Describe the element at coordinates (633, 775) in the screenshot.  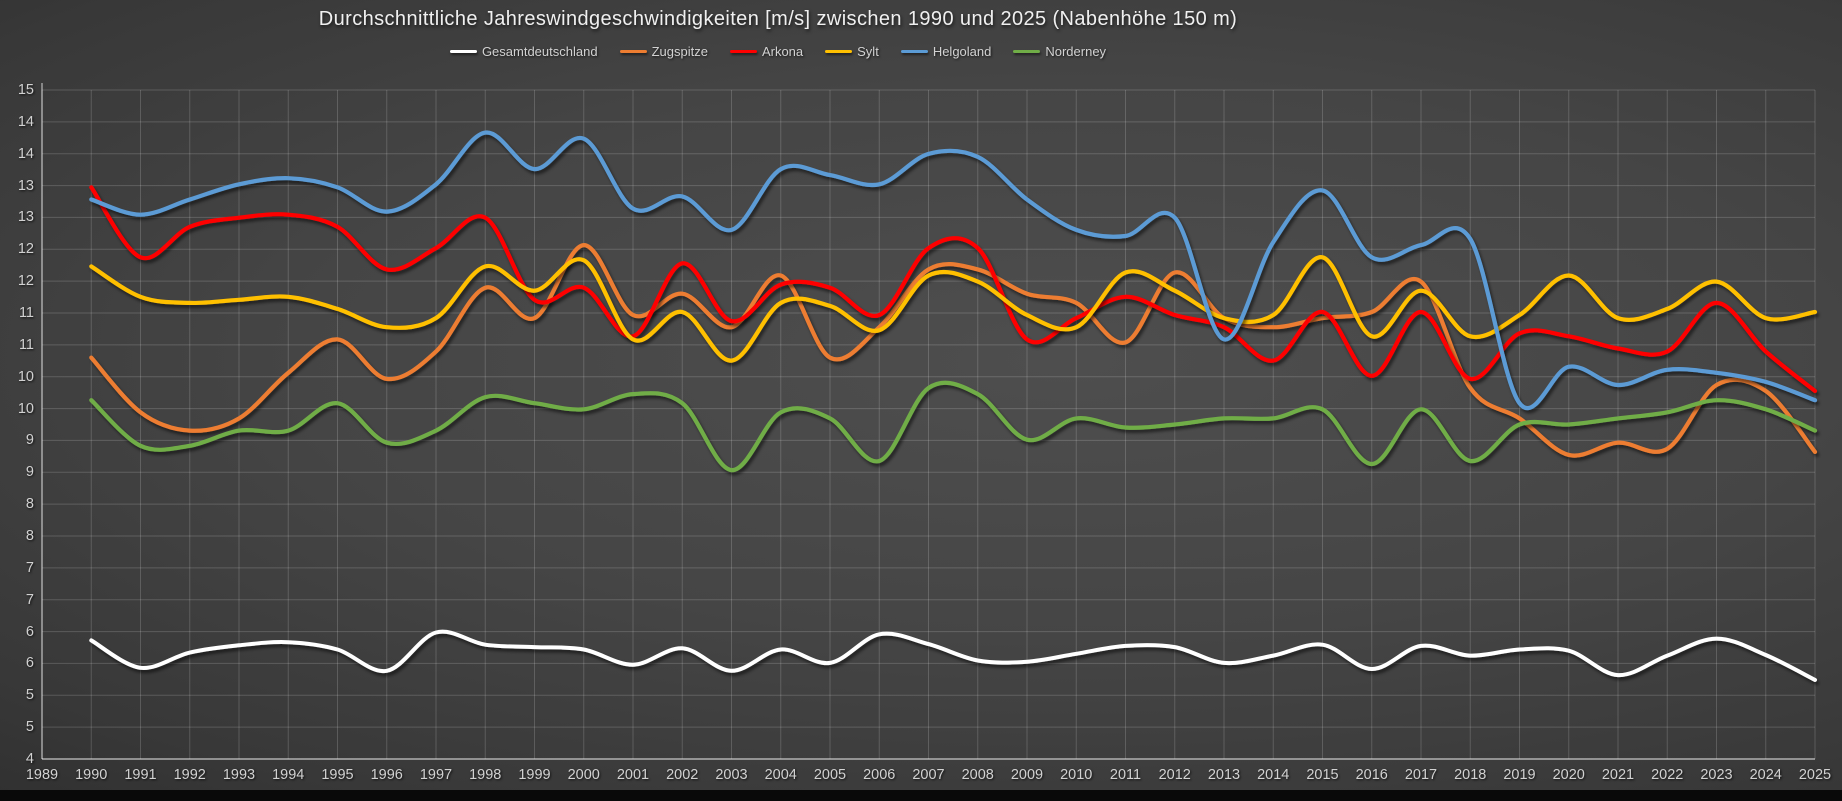
I see `x-axis-tick-label: 2001` at that location.